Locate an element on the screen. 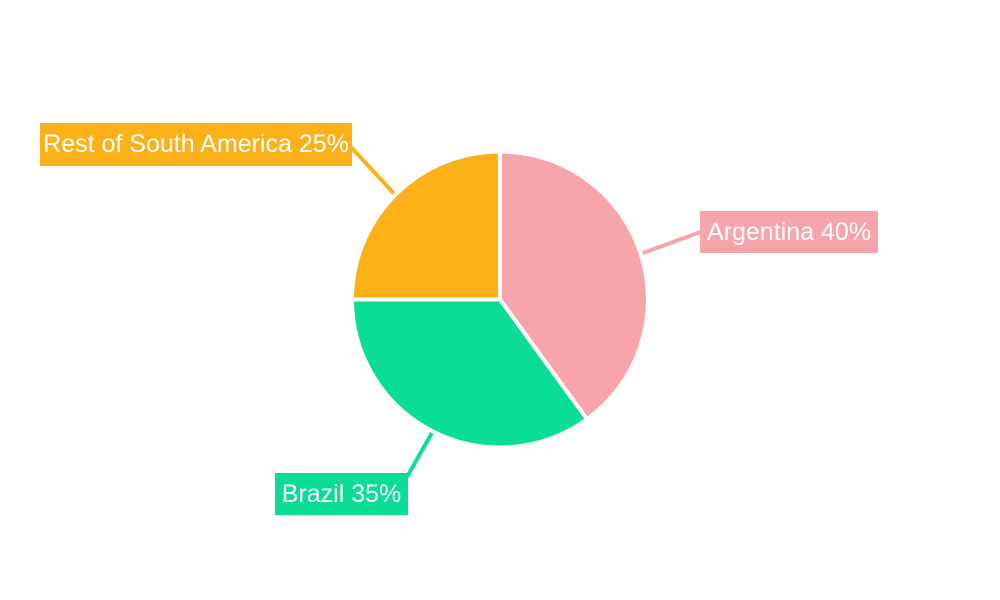  slice-label-brazil: Brazil 35% is located at coordinates (341, 494).